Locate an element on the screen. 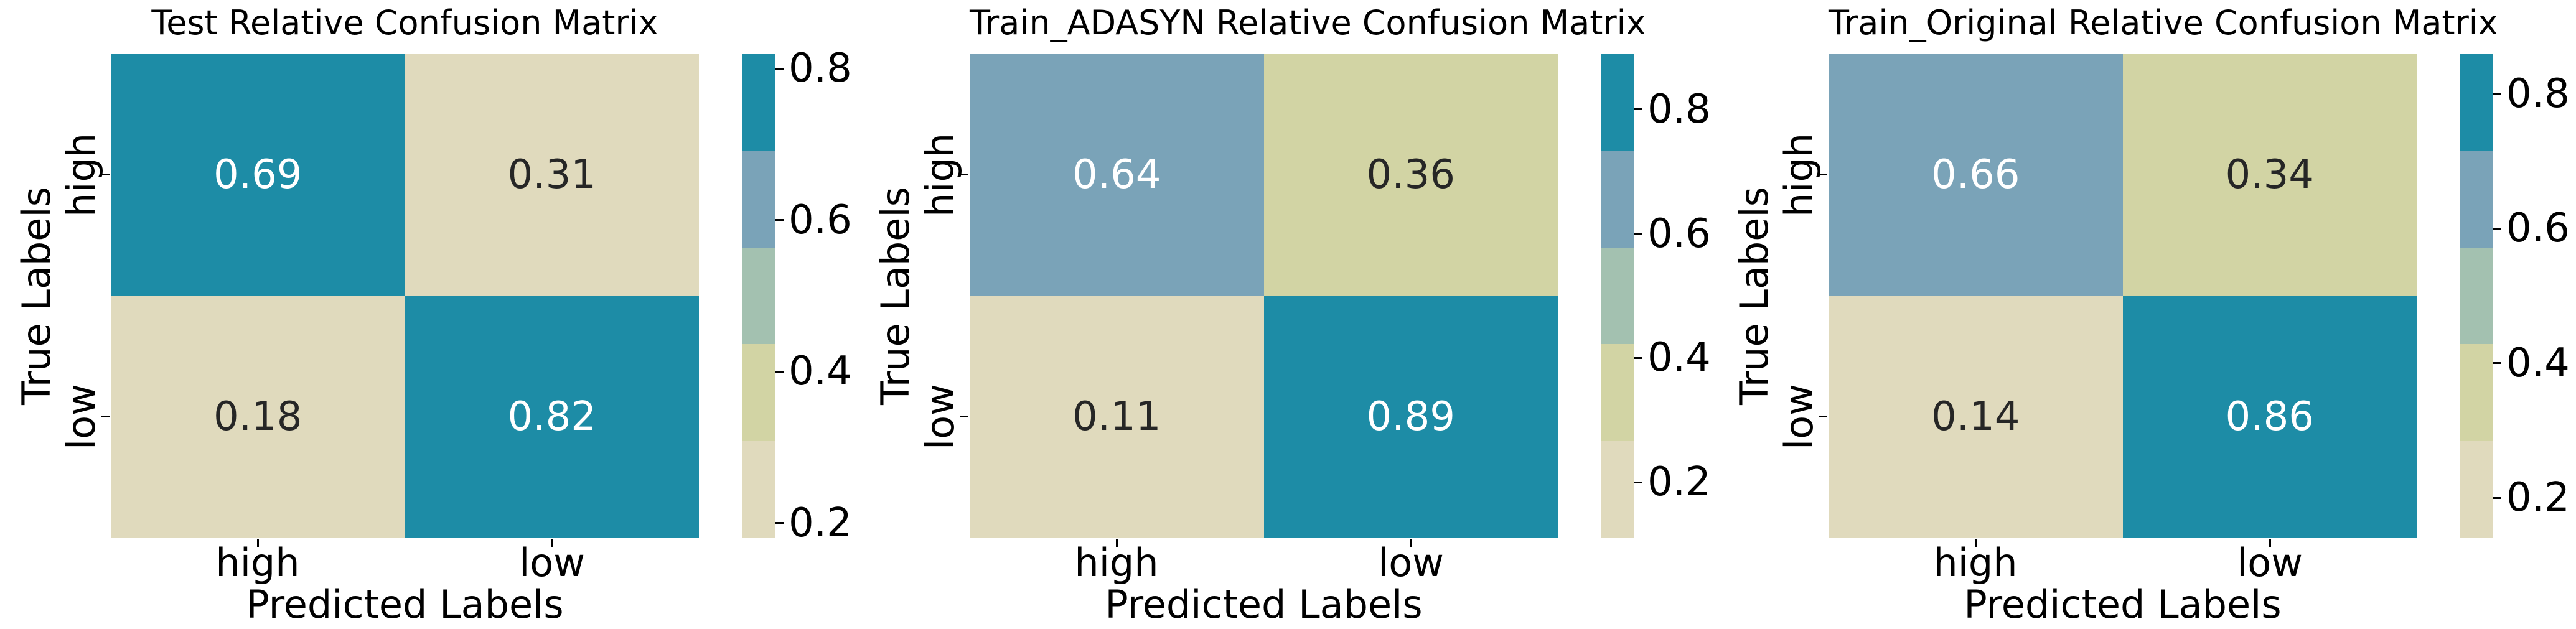  heatmap-cell-r1c0: 0.11 is located at coordinates (1117, 417).